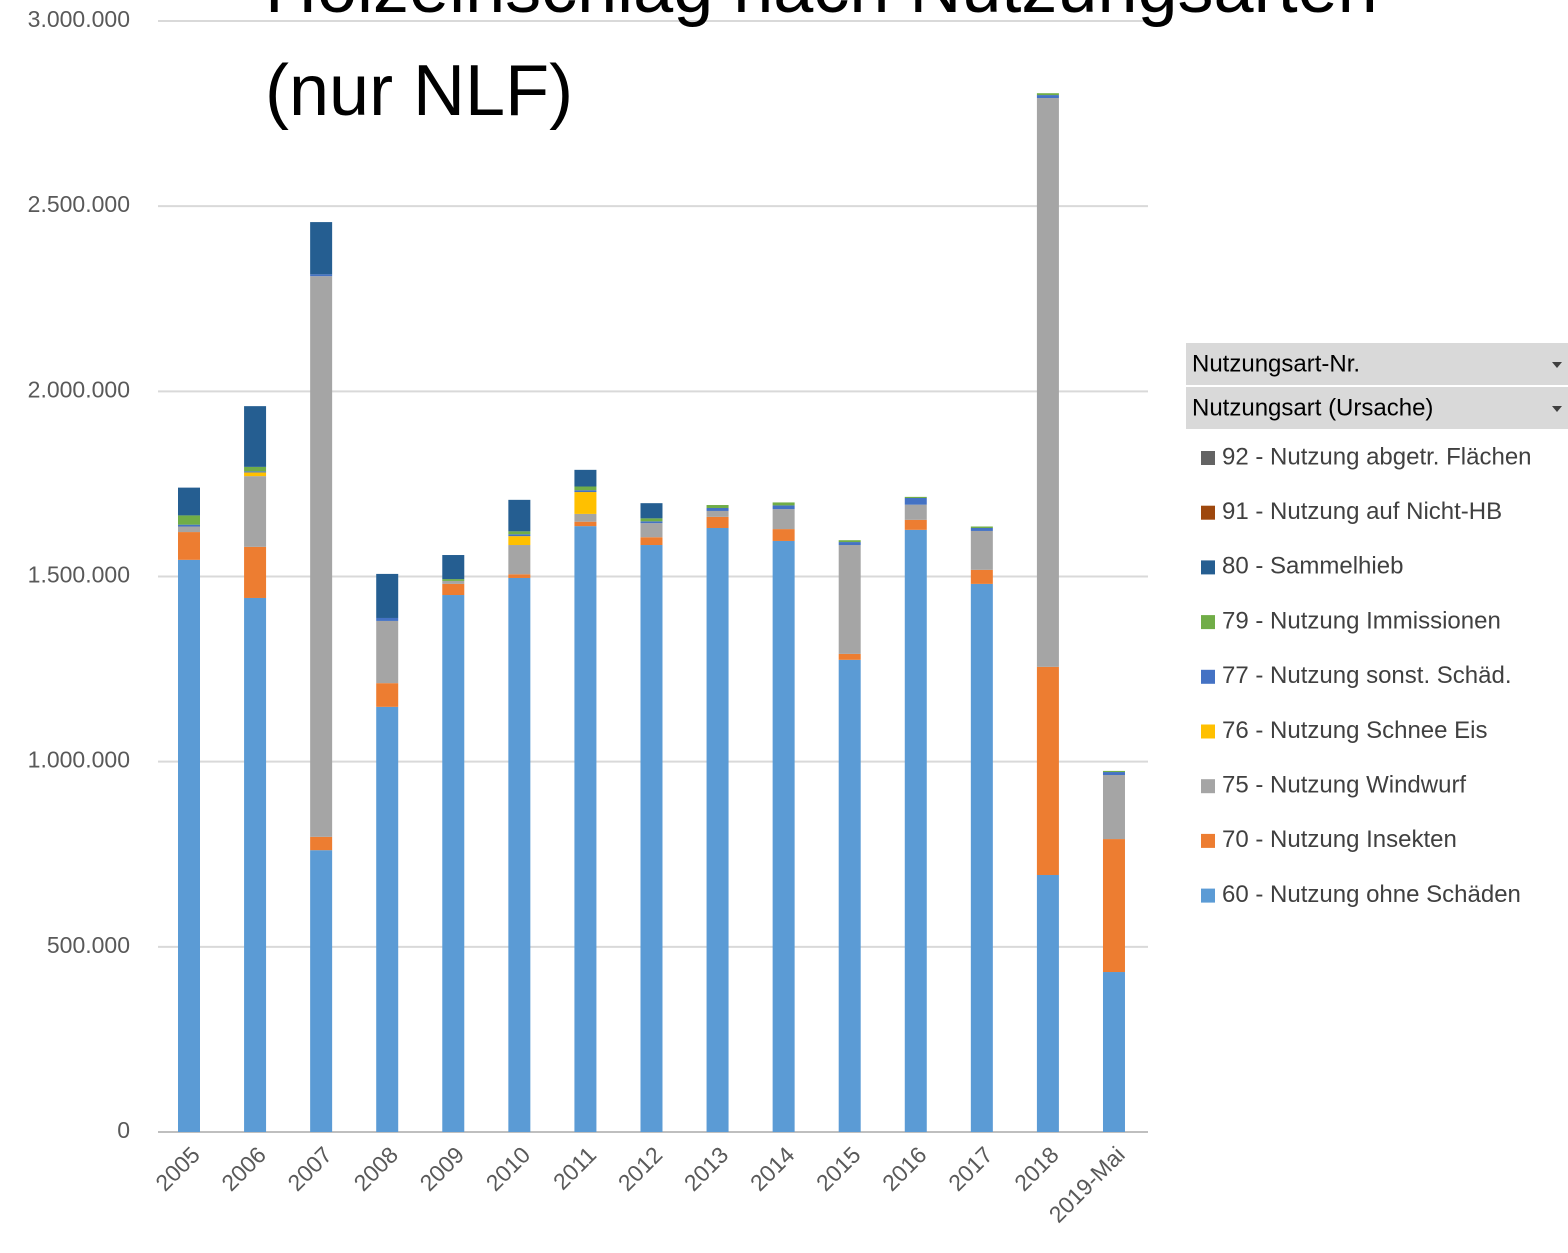 This screenshot has width=1568, height=1253. What do you see at coordinates (640, 1168) in the screenshot?
I see `x-tick-label: 2012` at bounding box center [640, 1168].